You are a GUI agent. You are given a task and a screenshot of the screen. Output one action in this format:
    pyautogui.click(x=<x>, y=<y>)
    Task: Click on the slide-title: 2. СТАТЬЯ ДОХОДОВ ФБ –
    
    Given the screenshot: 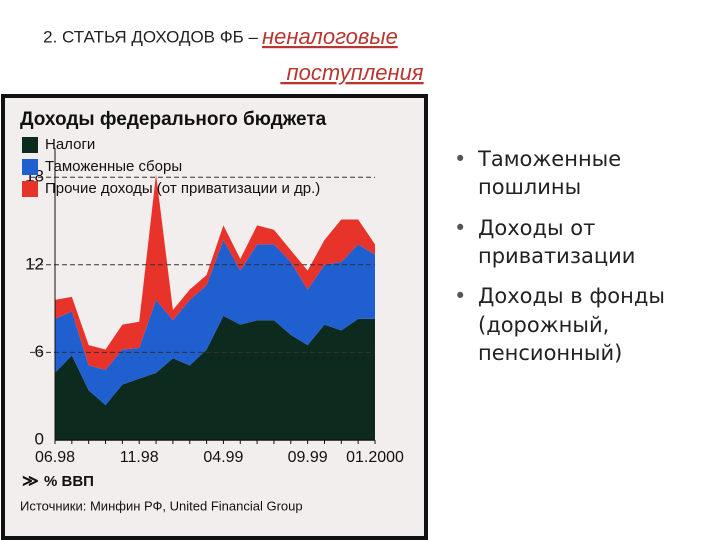 What is the action you would take?
    pyautogui.click(x=150, y=36)
    